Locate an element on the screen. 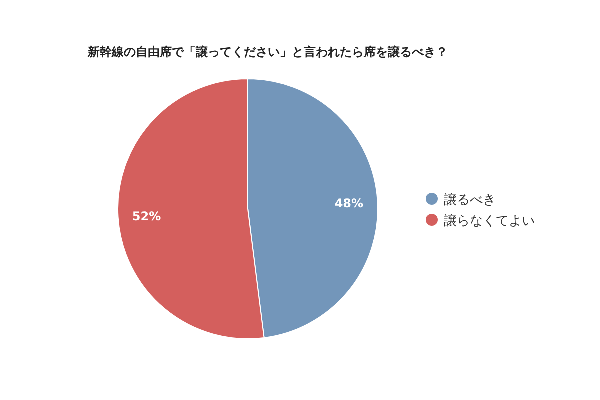 The width and height of the screenshot is (600, 400). data-label: 52% is located at coordinates (147, 216).